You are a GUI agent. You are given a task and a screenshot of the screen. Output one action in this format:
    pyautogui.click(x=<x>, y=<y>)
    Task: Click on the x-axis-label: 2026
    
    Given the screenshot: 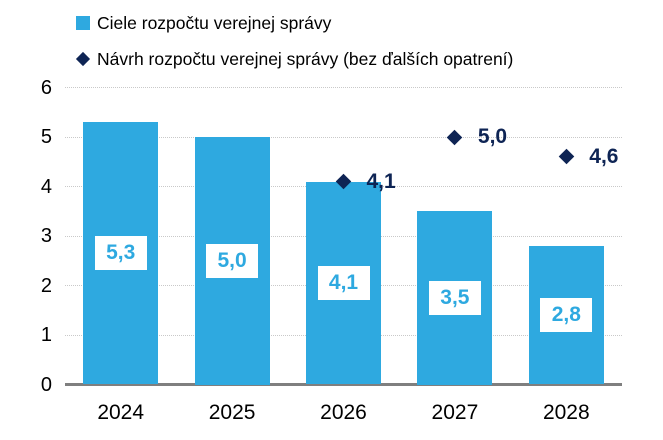 What is the action you would take?
    pyautogui.click(x=343, y=412)
    